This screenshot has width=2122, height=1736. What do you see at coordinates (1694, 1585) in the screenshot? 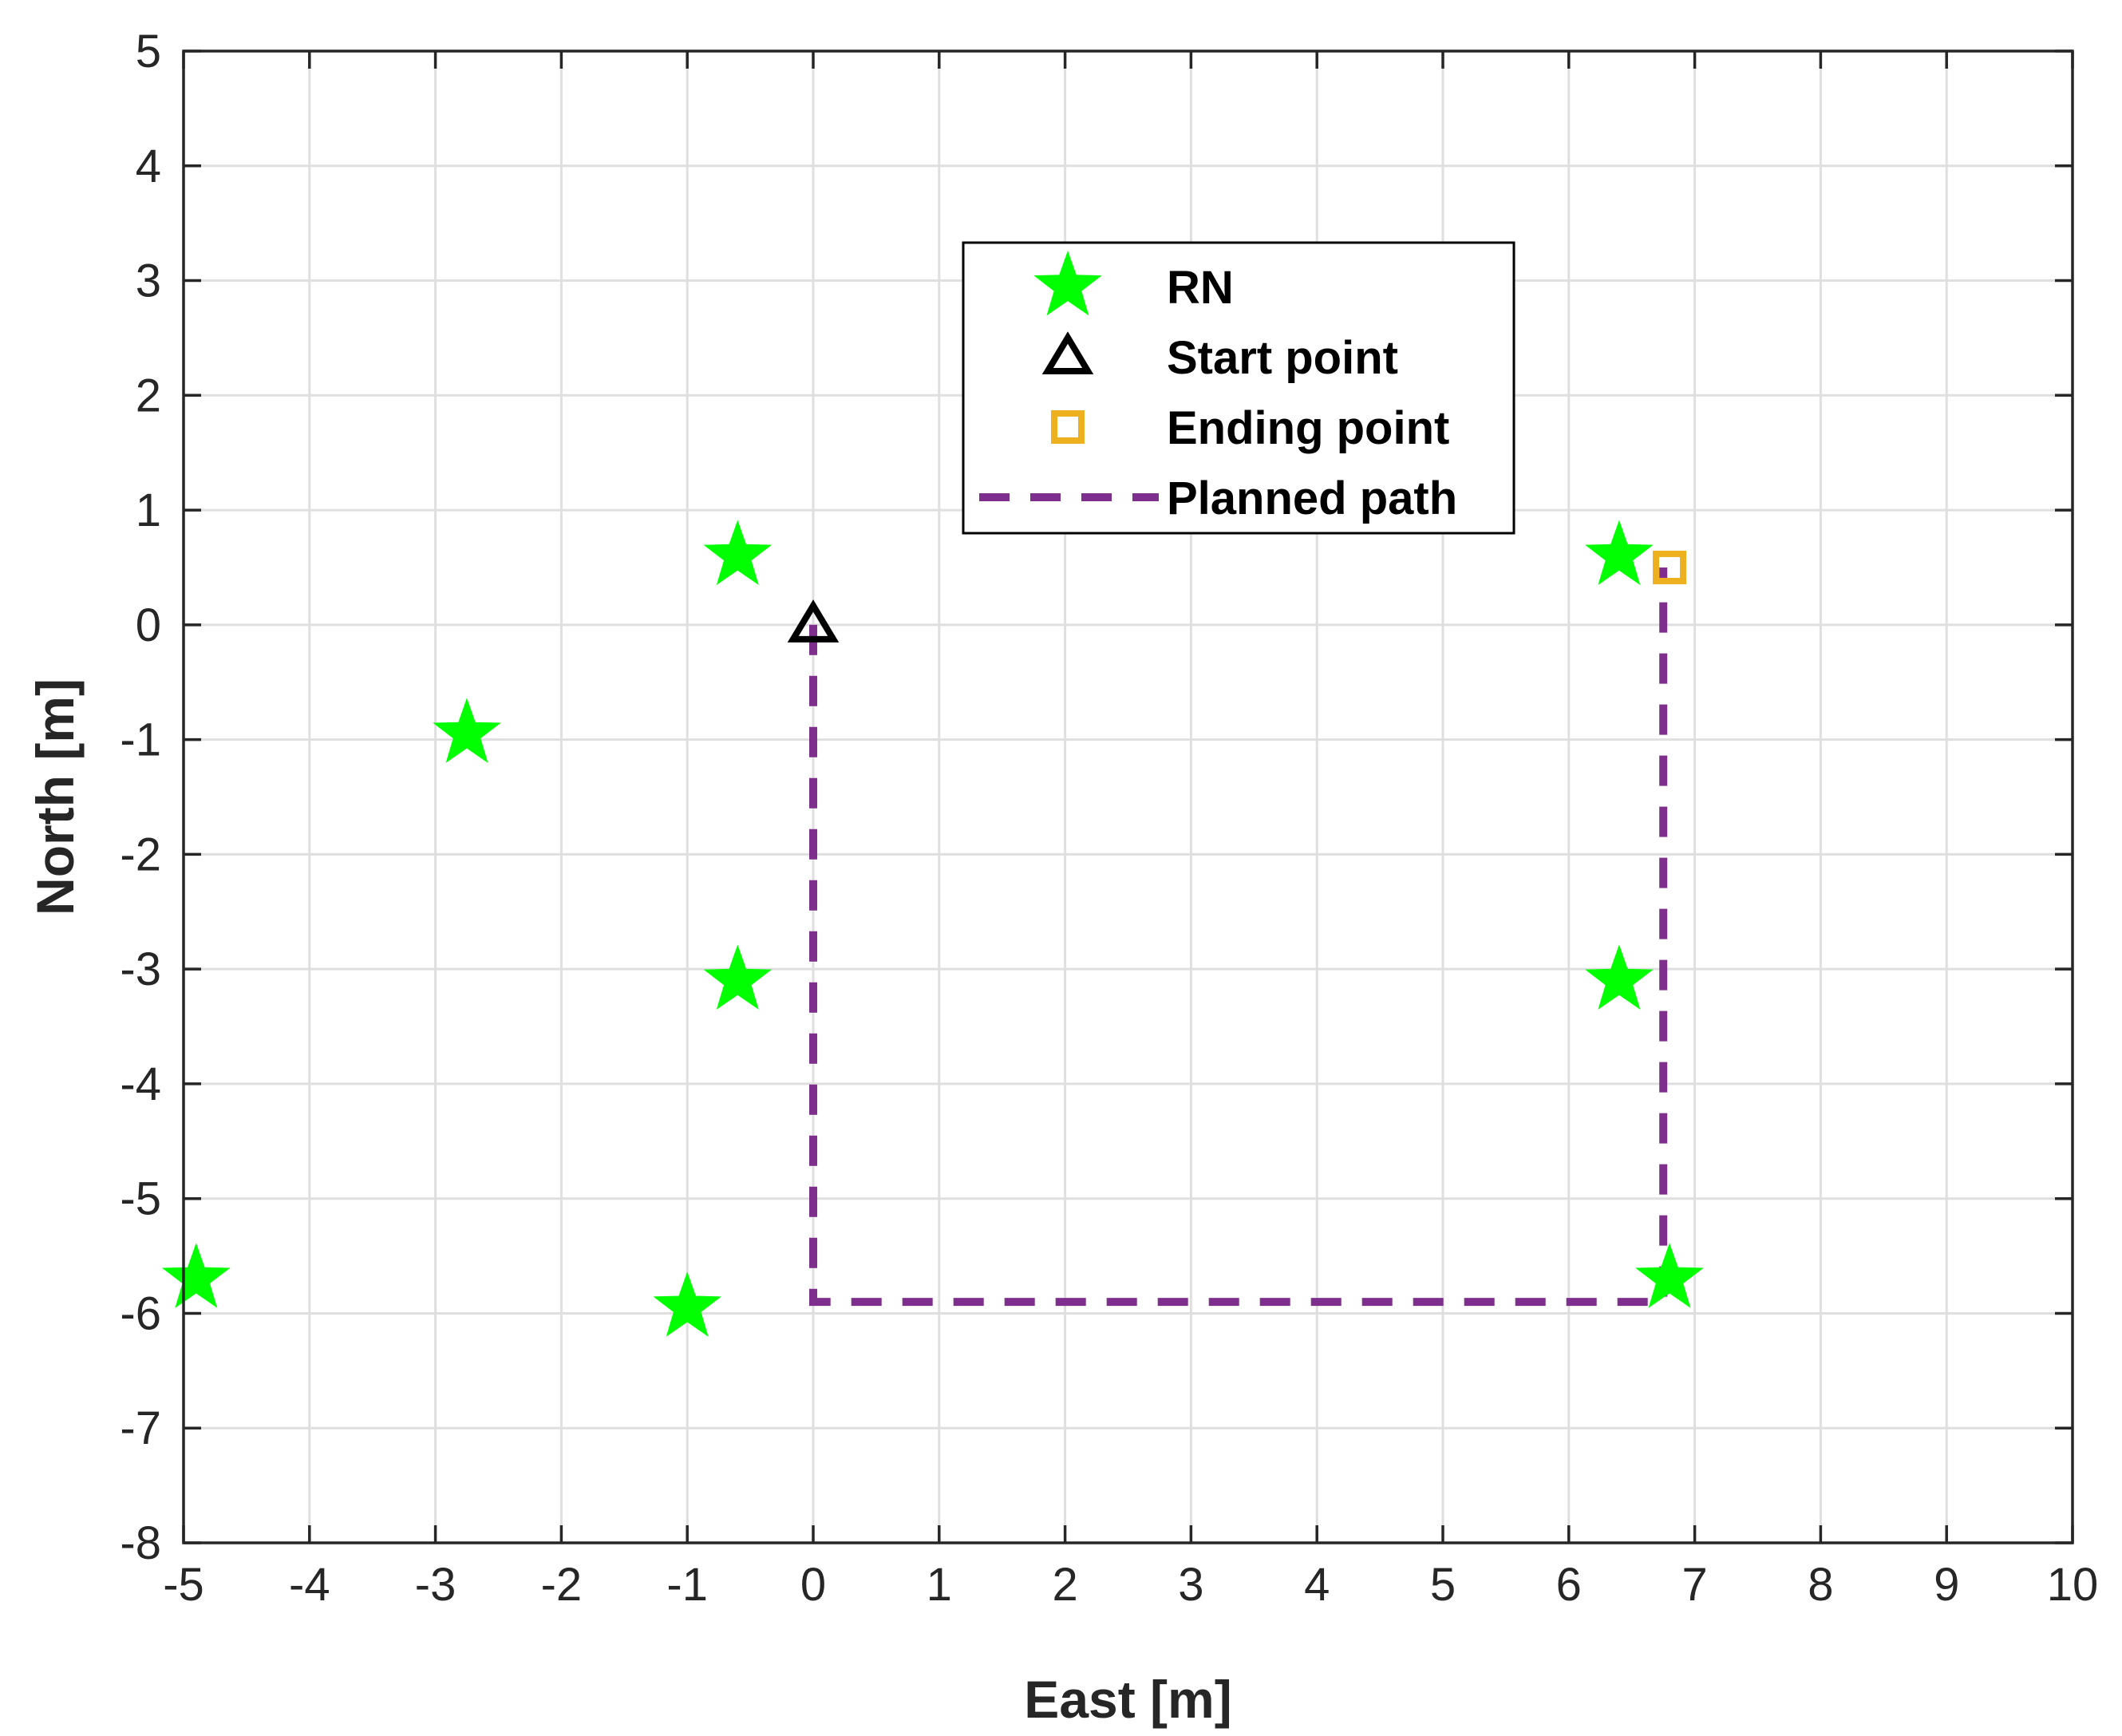
I see `x-tick-label: 7` at bounding box center [1694, 1585].